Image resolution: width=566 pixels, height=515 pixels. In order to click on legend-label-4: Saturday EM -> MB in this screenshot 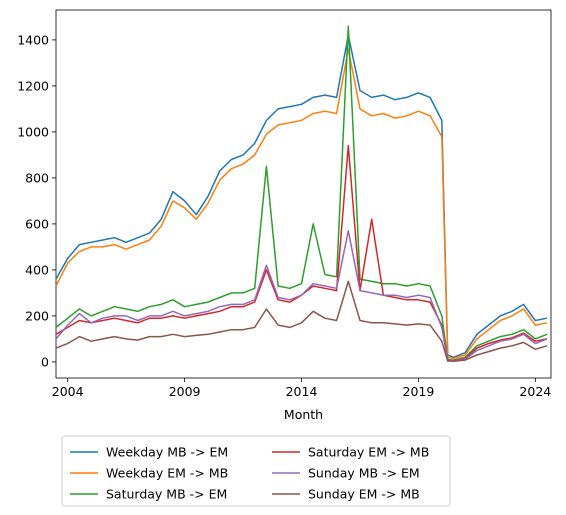, I will do `click(368, 452)`.